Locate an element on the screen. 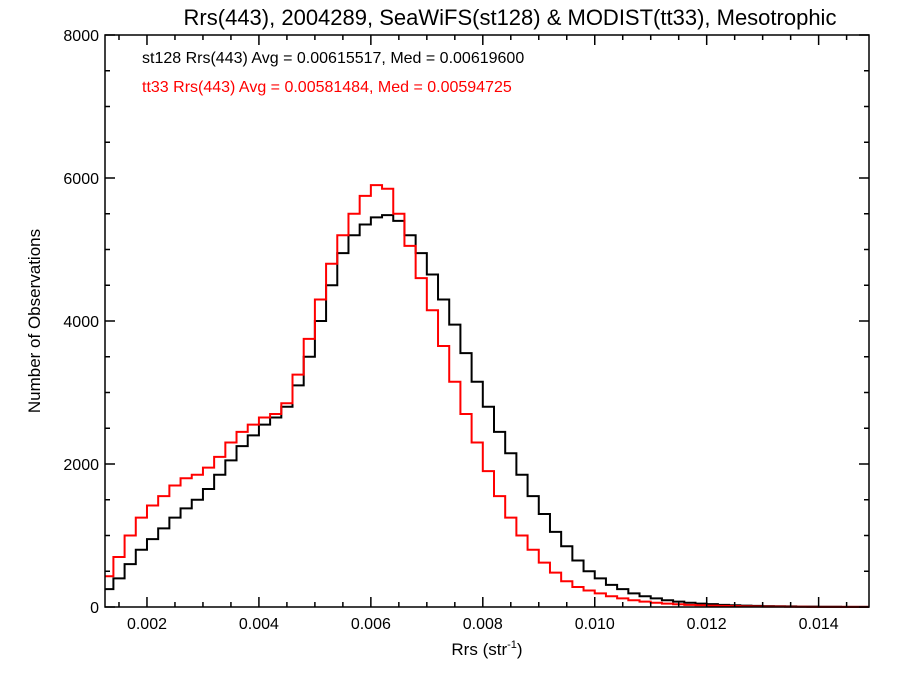  x-tick-label: 0.012 is located at coordinates (707, 624).